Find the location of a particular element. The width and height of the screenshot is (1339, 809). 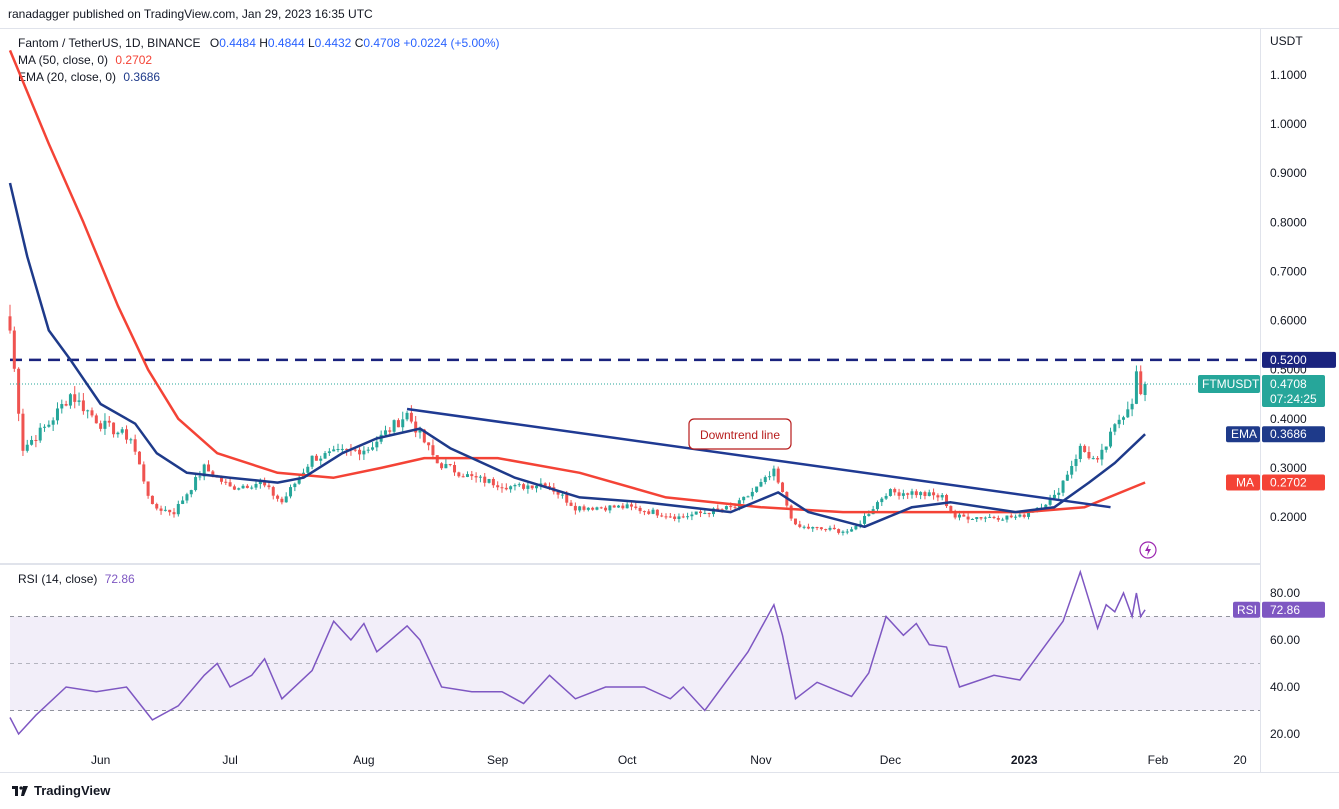

time-tick-label: Feb is located at coordinates (1158, 760).